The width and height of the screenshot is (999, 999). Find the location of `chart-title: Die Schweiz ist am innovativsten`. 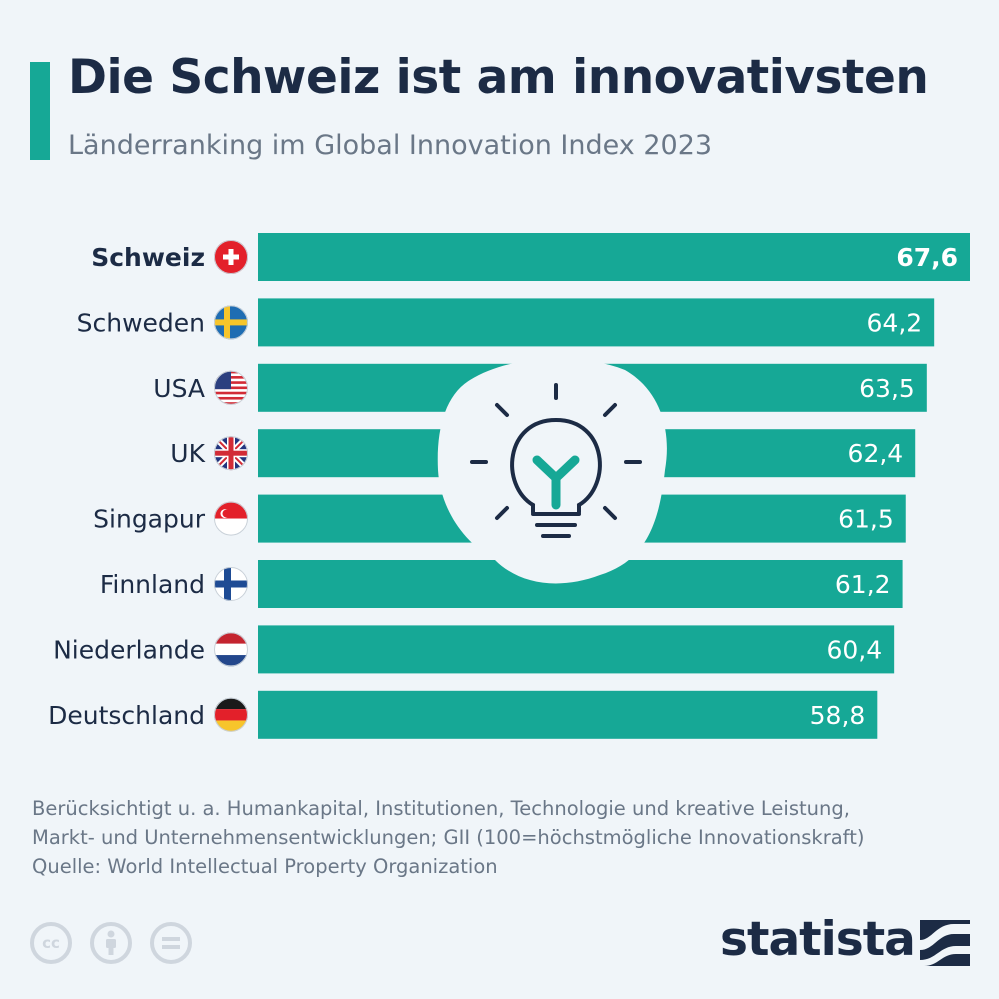

chart-title: Die Schweiz ist am innovativsten is located at coordinates (498, 77).